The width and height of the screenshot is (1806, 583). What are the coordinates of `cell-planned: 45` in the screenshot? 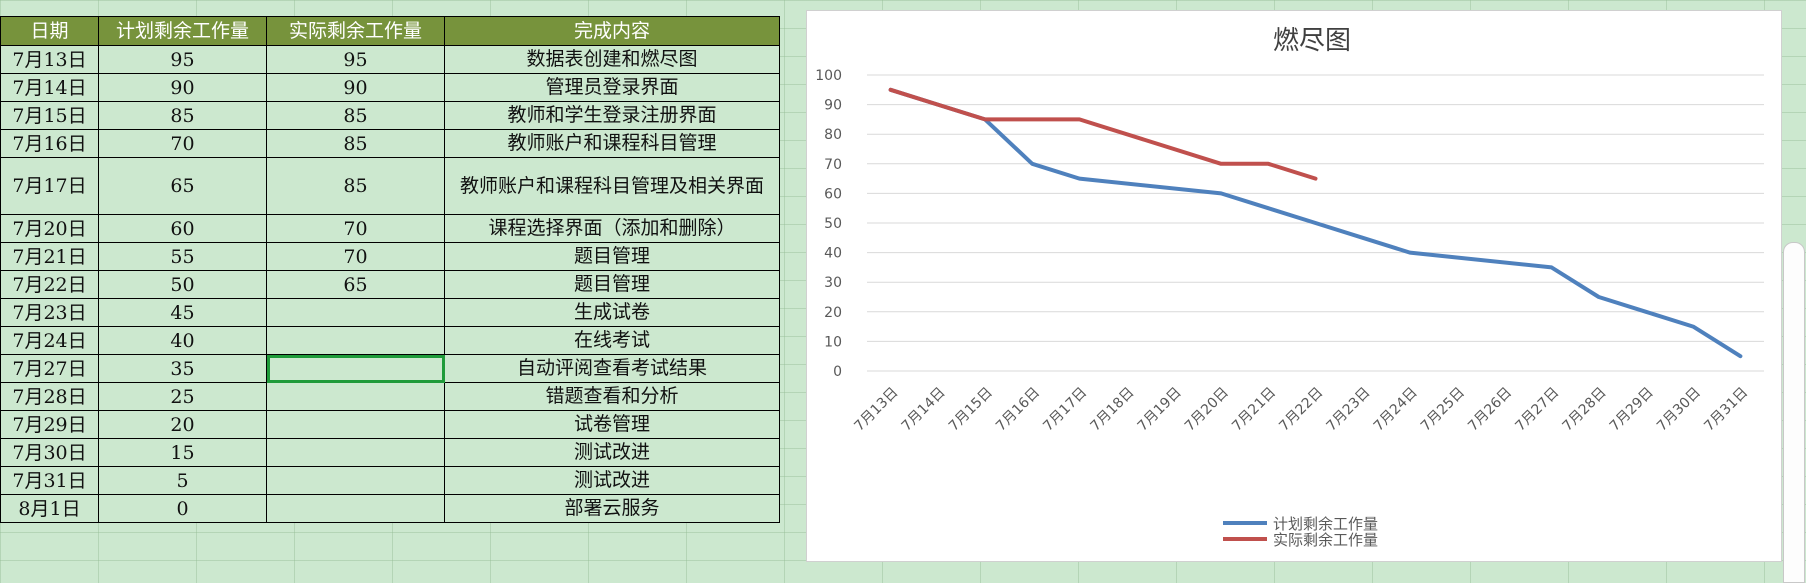 It's located at (182, 312).